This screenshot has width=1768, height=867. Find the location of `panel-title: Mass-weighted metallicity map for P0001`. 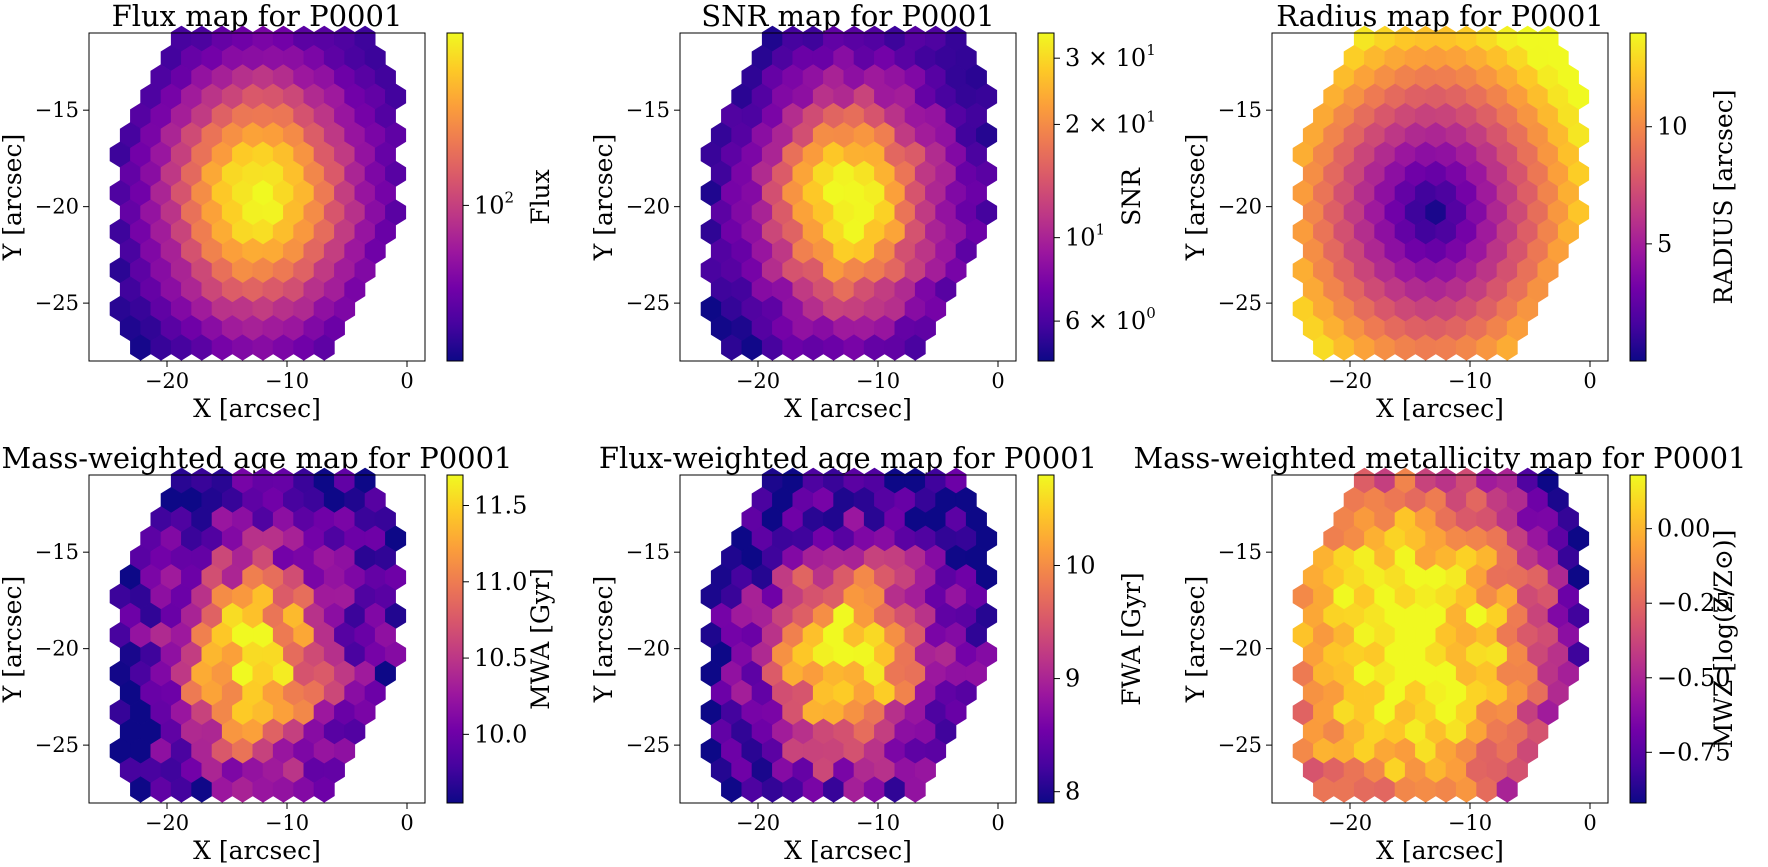

panel-title: Mass-weighted metallicity map for P0001 is located at coordinates (1439, 458).